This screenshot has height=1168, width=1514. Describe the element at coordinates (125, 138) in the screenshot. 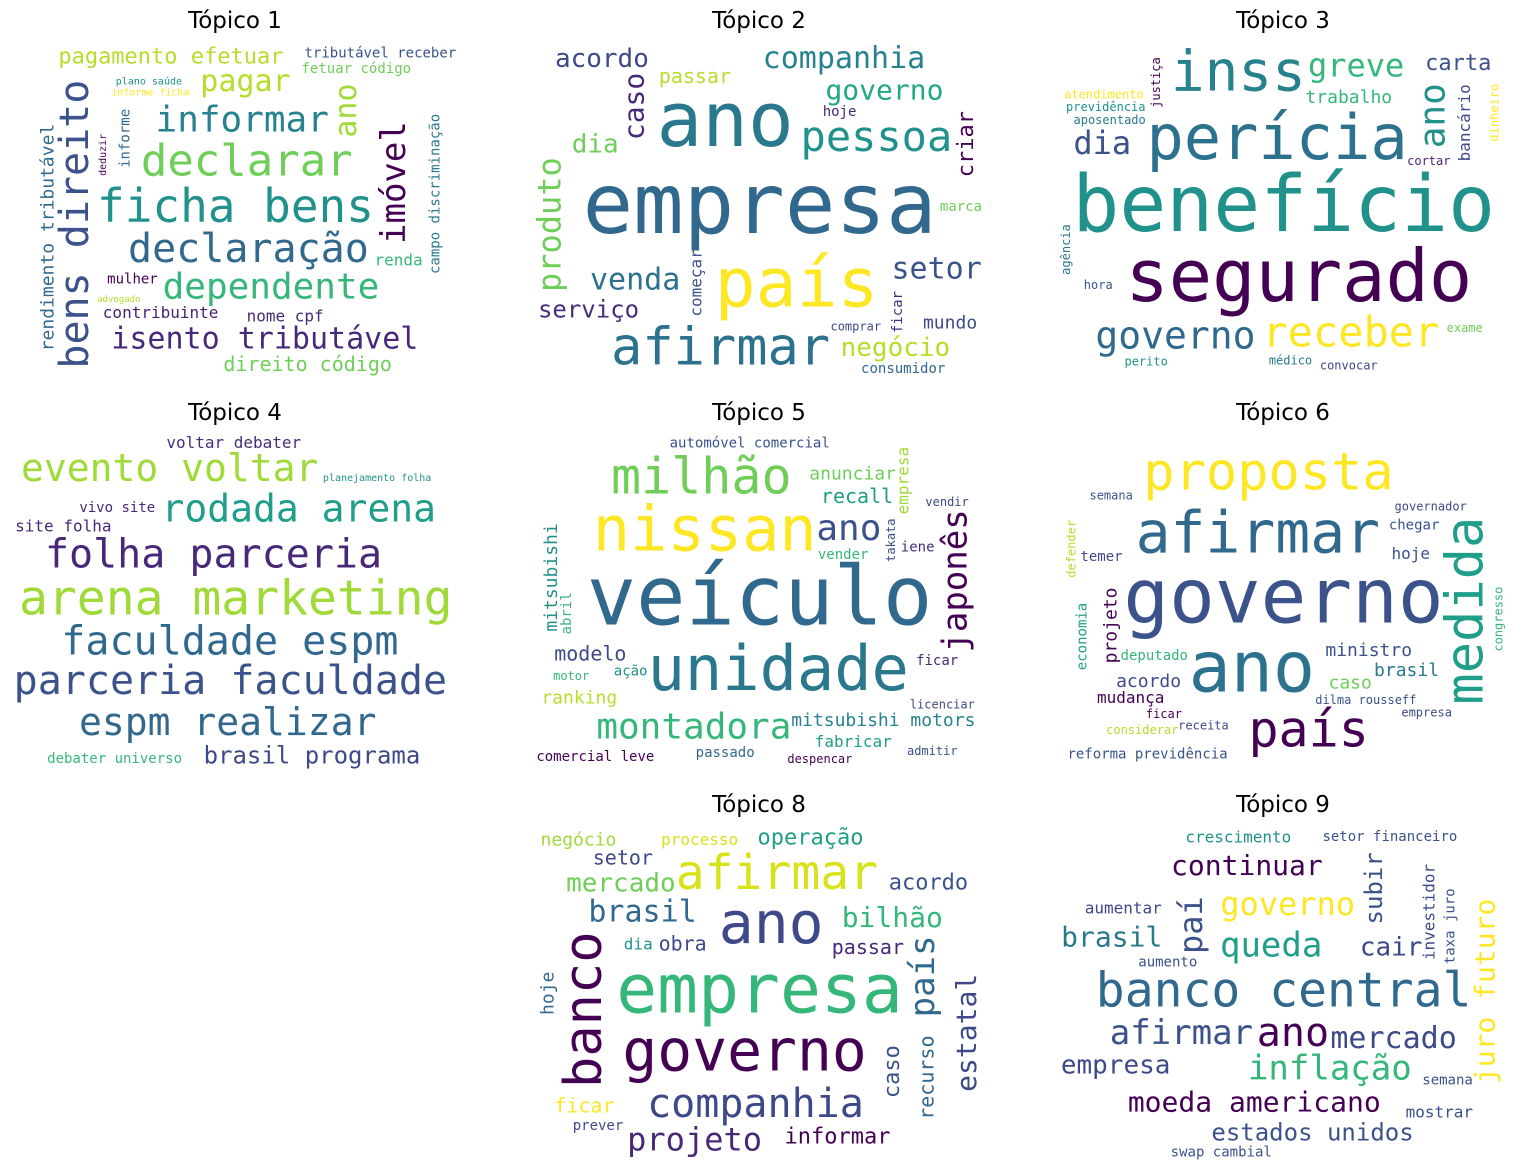

I see `cloud-word: informe` at that location.